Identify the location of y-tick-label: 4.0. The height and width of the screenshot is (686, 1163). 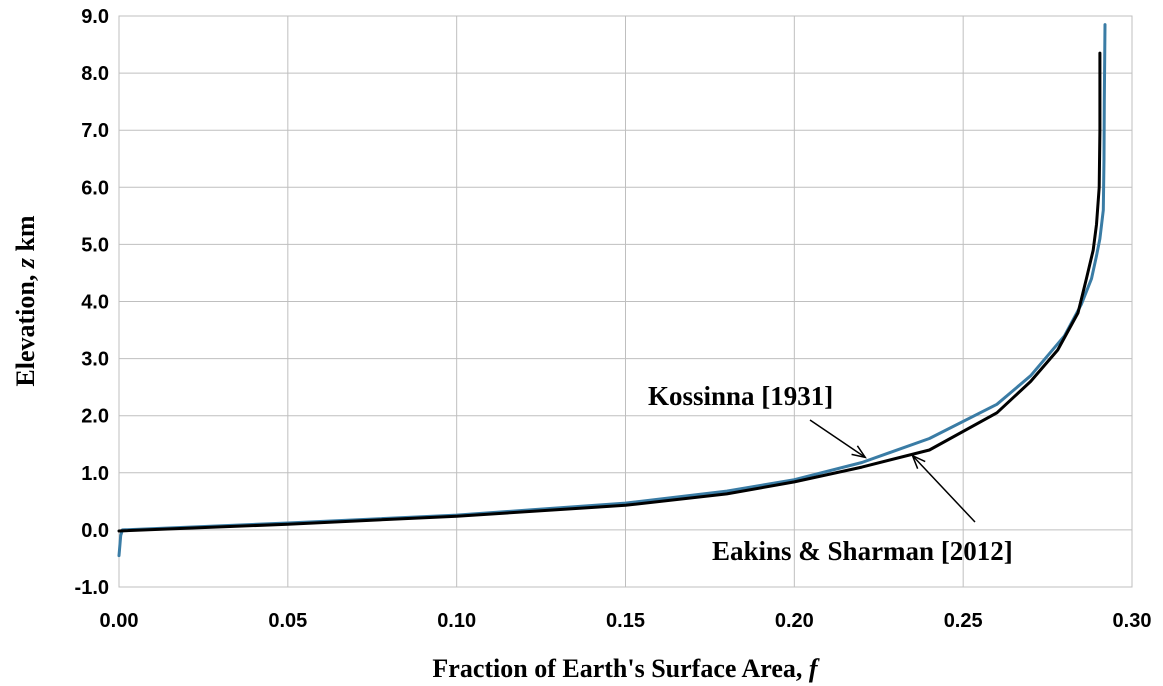
(95, 303).